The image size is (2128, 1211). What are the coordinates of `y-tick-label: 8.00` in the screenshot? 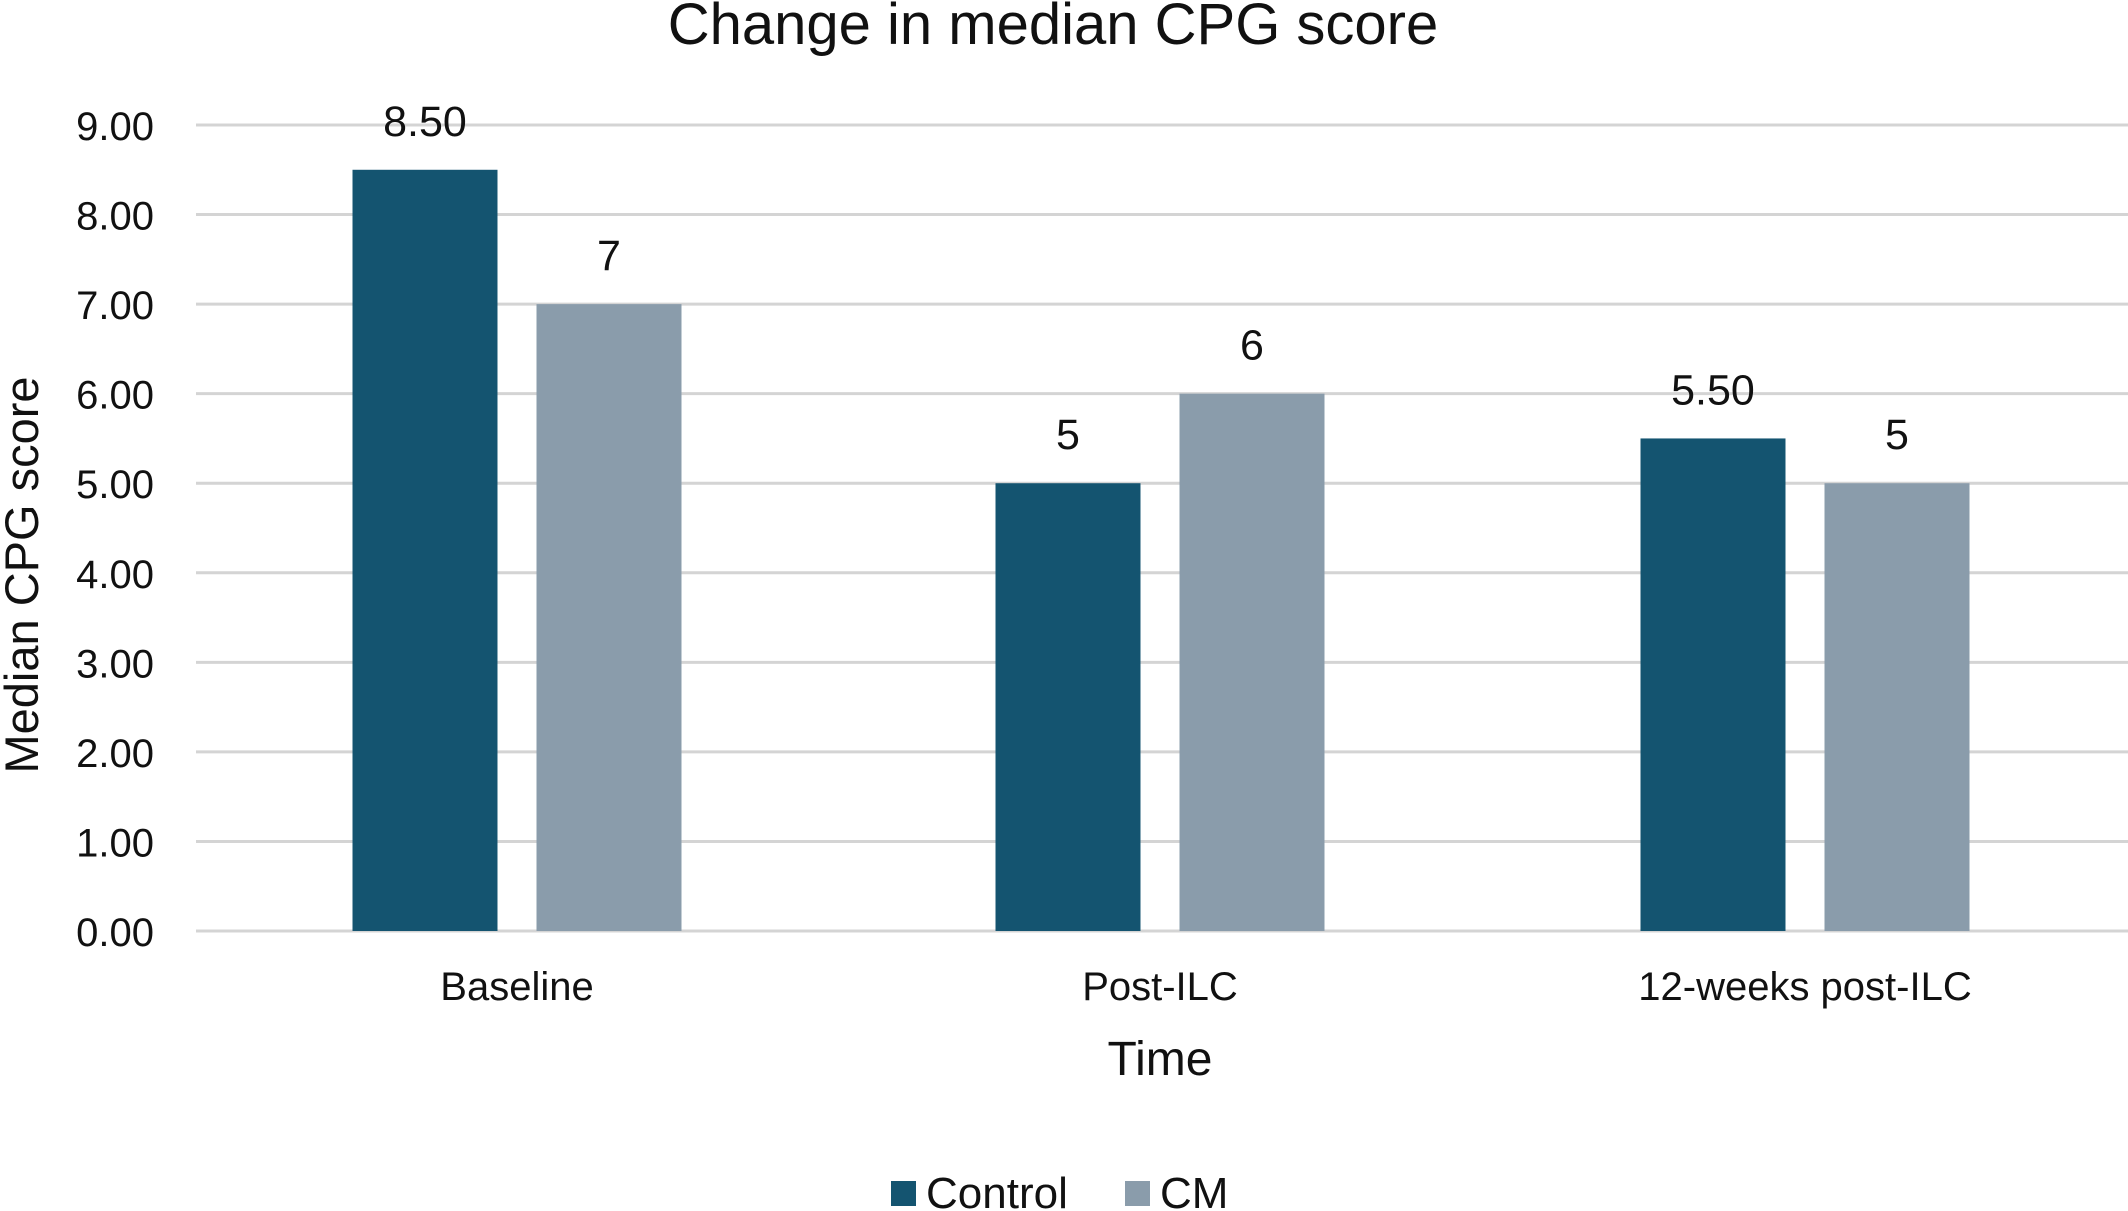 It's located at (115, 217).